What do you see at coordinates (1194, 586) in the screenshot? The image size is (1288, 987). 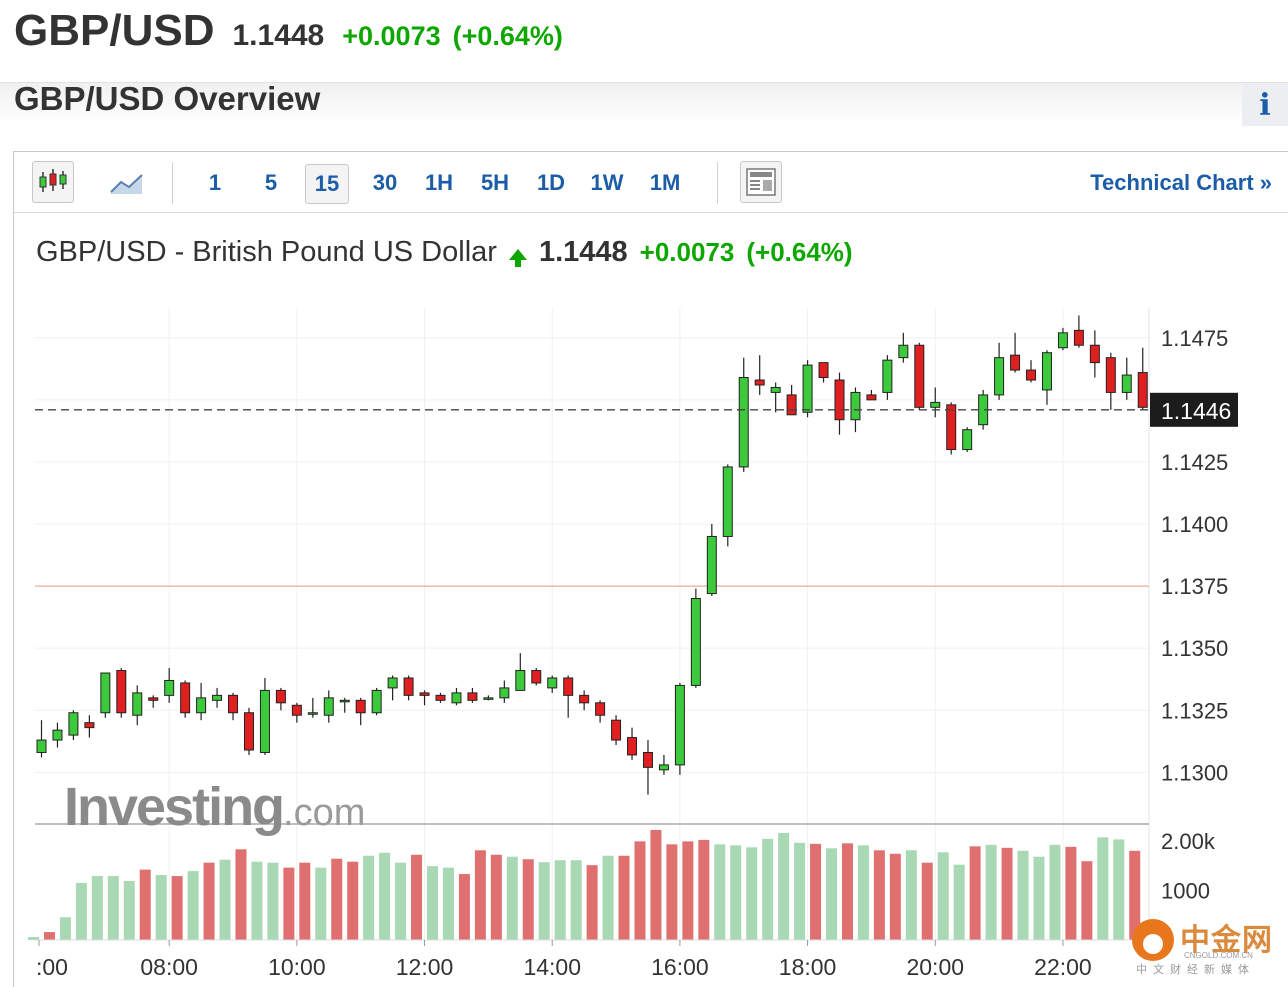 I see `y-tick-label: 1.1375` at bounding box center [1194, 586].